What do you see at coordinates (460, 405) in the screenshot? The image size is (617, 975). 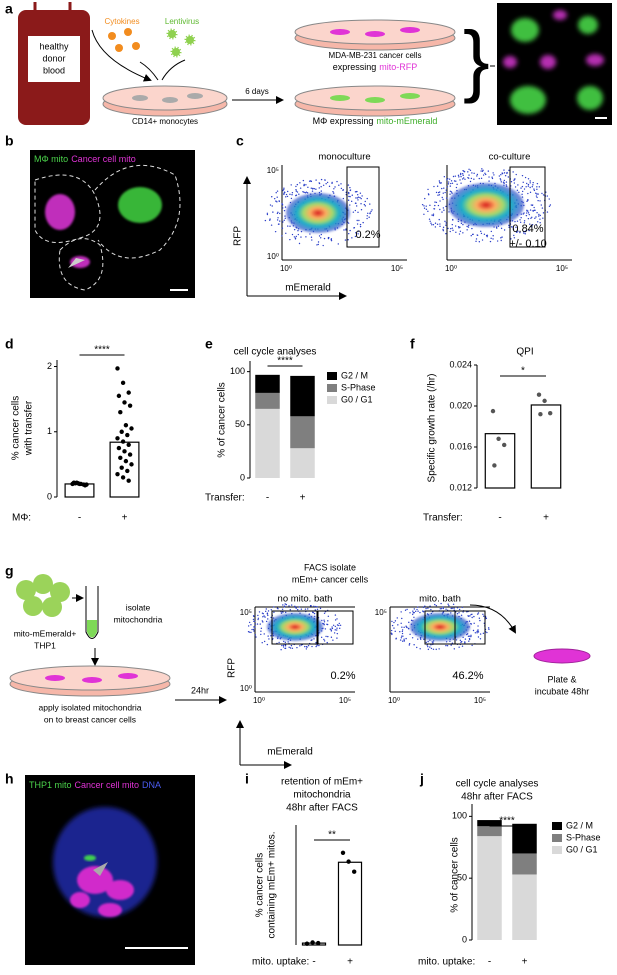 I see `y-tick-label: 0.020` at bounding box center [460, 405].